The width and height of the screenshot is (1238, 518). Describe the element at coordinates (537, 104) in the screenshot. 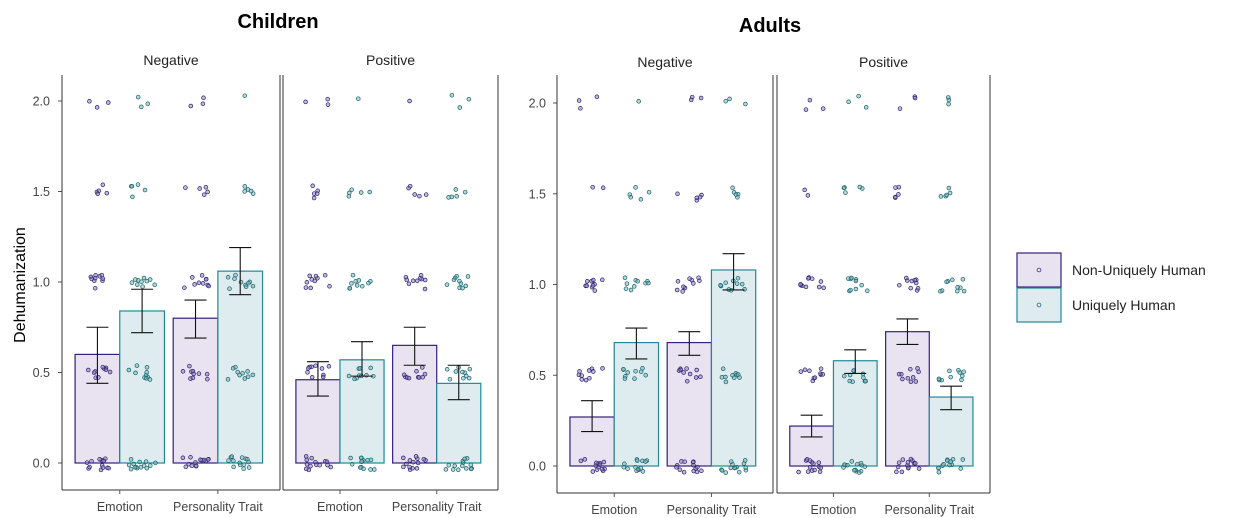

I see `y-tick-label: 2.0` at that location.